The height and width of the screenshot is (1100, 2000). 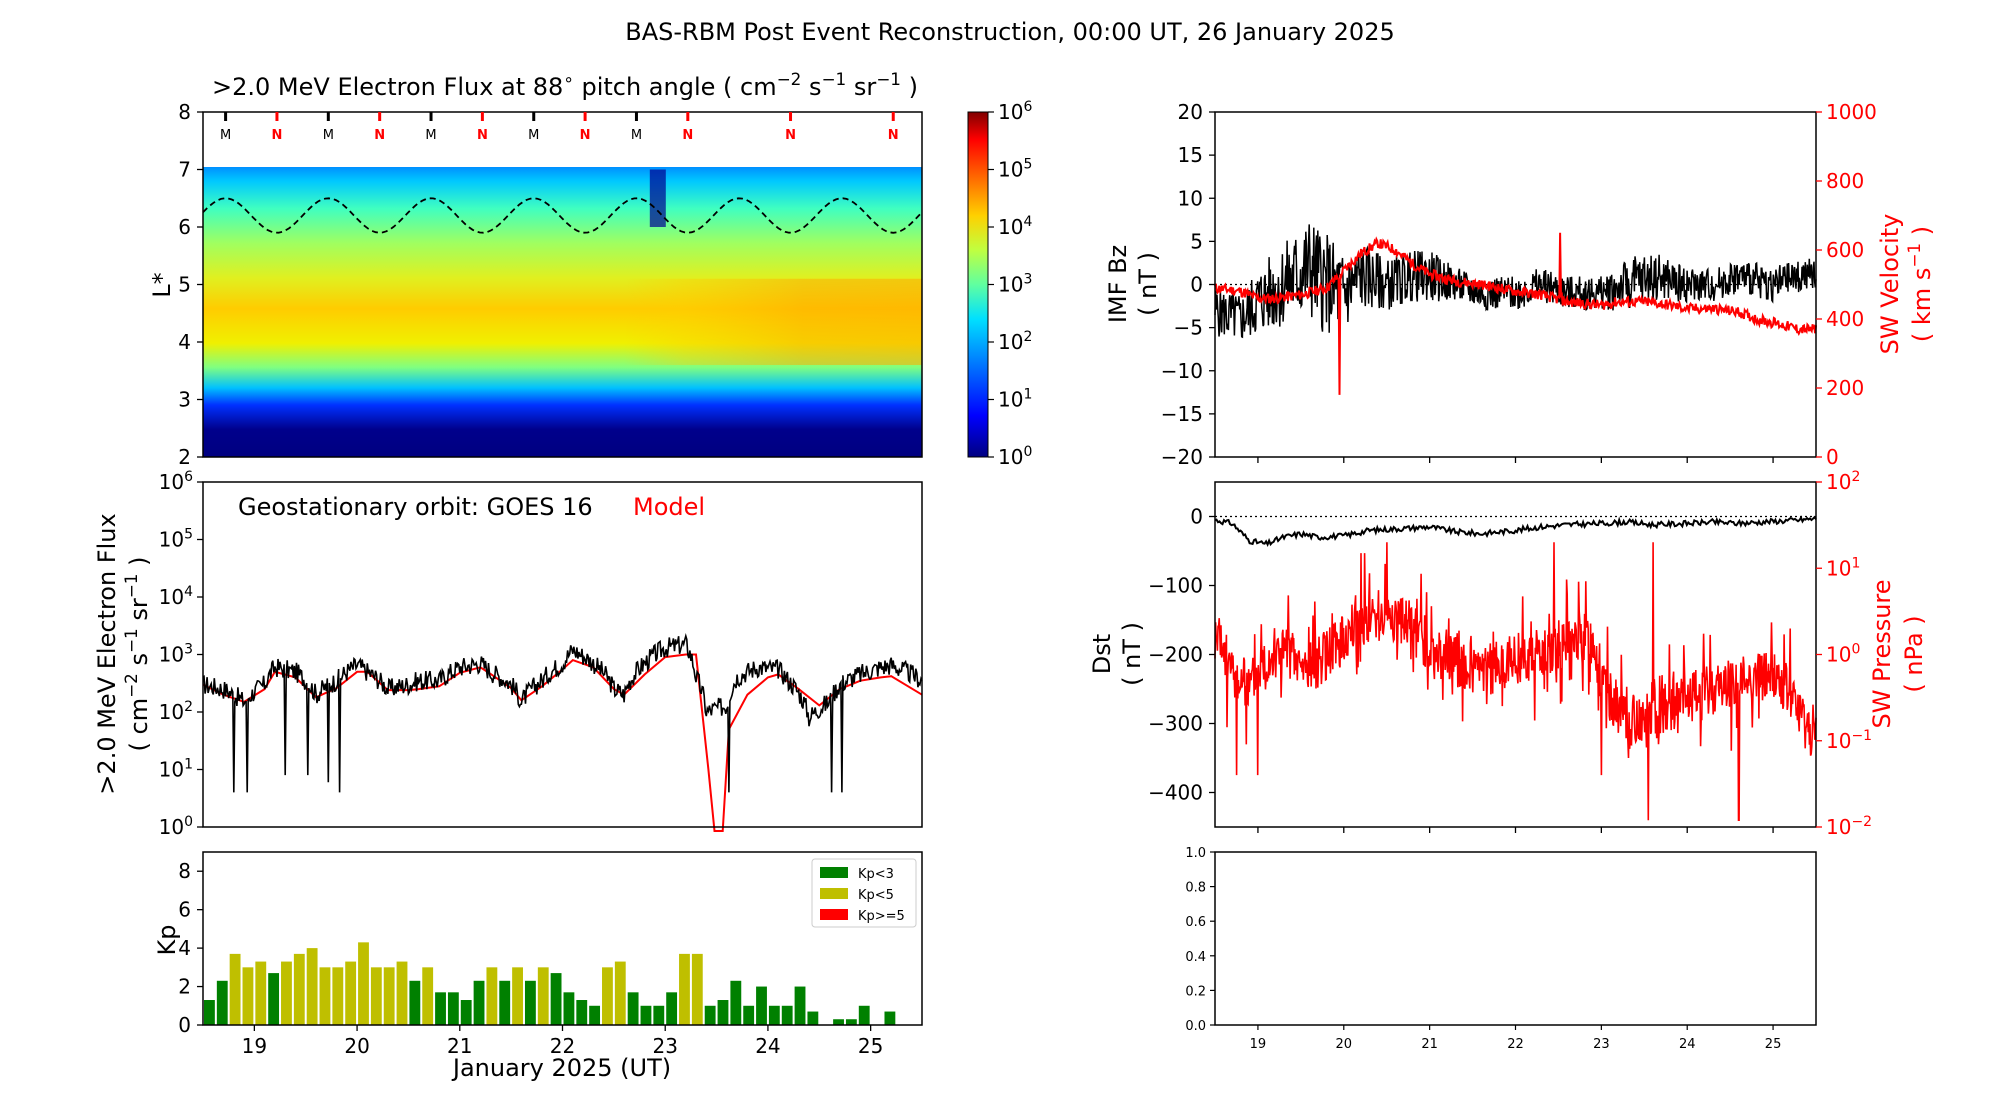 I want to click on colorbar-tick-label: 10¹, so click(x=1015, y=399).